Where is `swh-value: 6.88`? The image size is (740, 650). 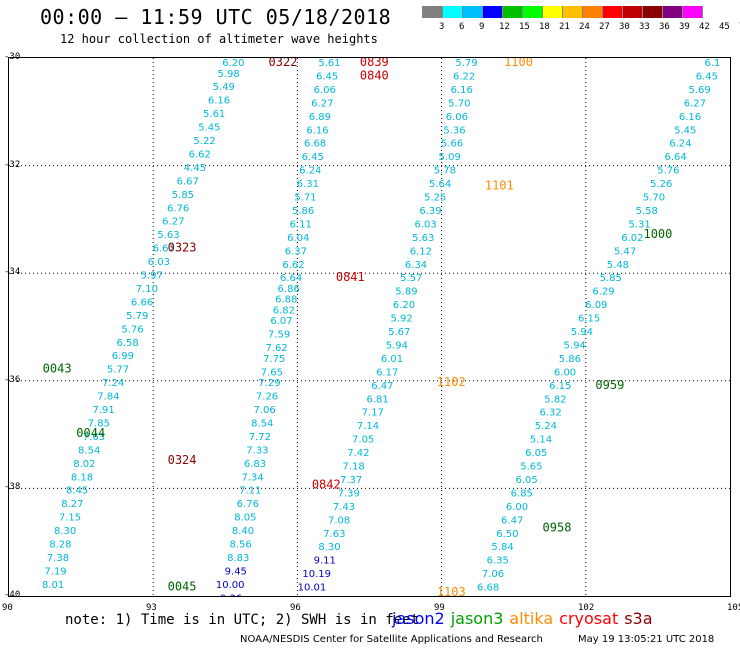 swh-value: 6.88 is located at coordinates (286, 300).